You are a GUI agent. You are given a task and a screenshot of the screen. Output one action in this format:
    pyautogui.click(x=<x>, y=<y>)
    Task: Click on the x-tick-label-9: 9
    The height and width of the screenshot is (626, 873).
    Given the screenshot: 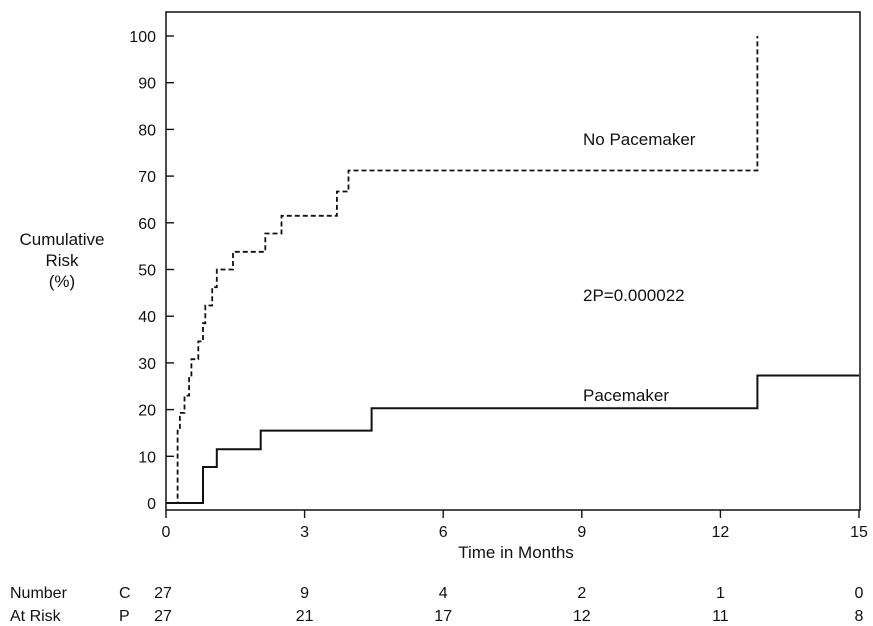 What is the action you would take?
    pyautogui.click(x=581, y=532)
    